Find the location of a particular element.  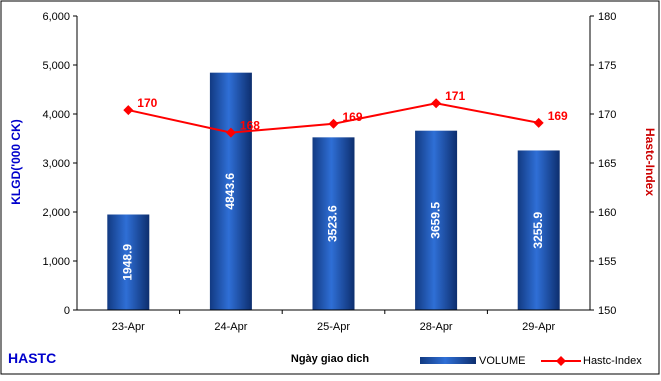

index-label-3: 171 is located at coordinates (455, 96).